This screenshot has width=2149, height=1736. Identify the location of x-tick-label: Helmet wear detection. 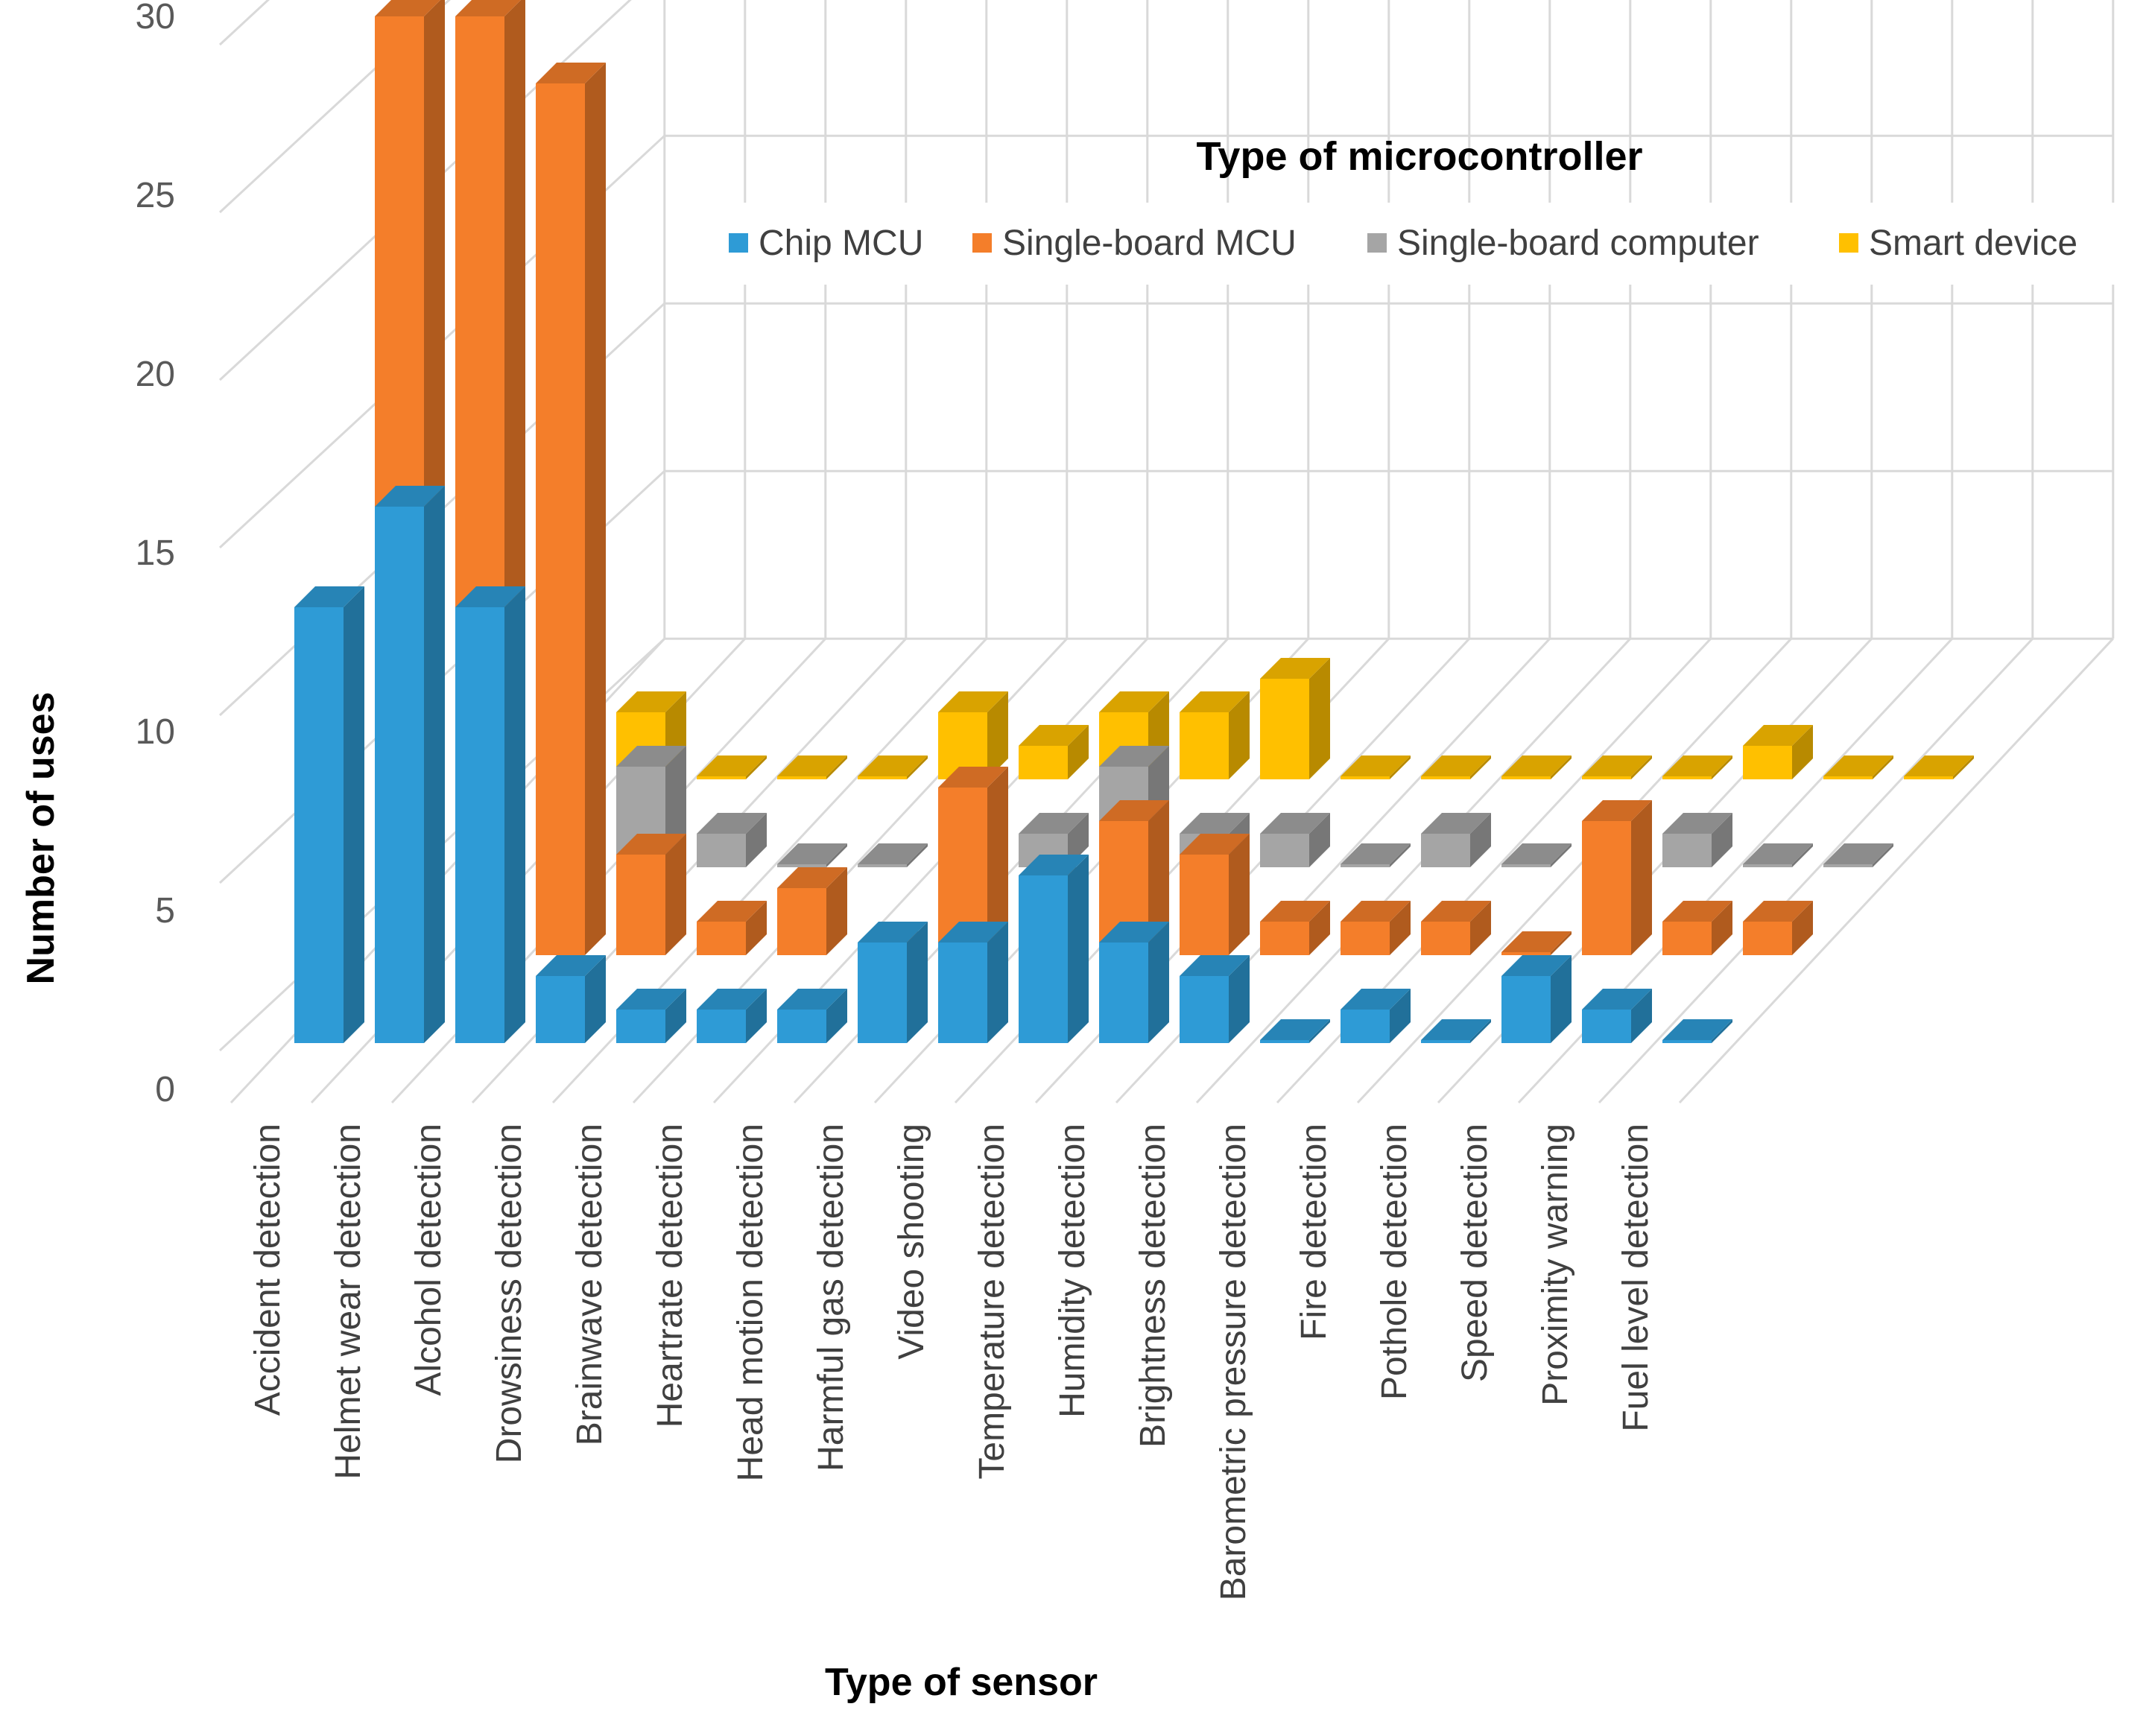
(348, 1302).